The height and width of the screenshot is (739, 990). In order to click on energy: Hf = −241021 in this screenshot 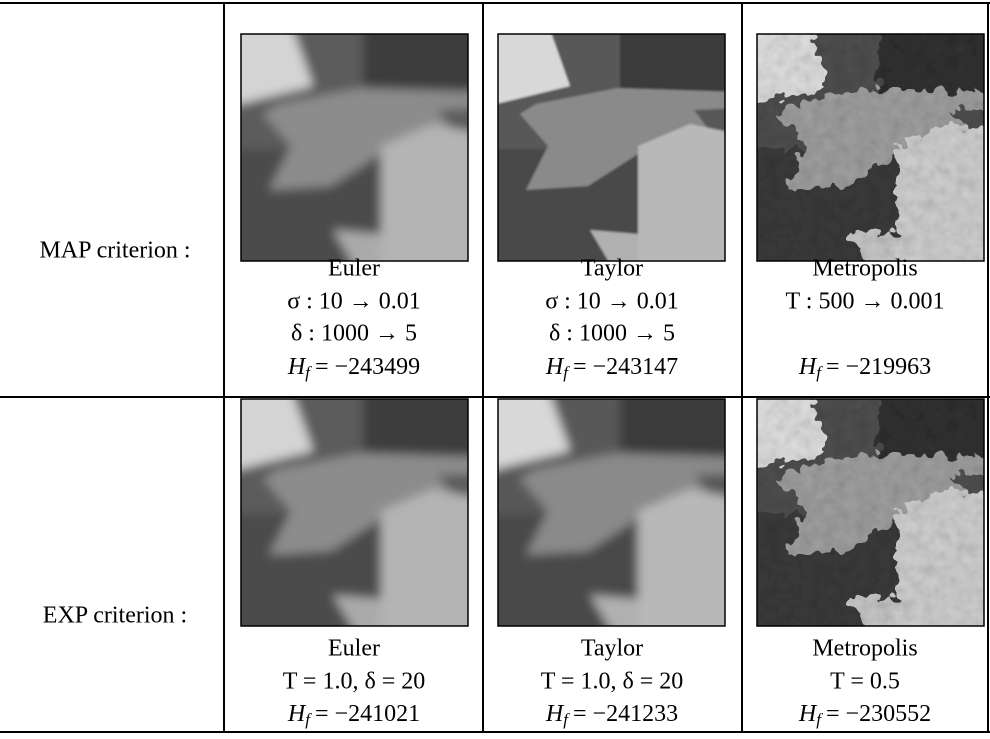, I will do `click(353, 715)`.